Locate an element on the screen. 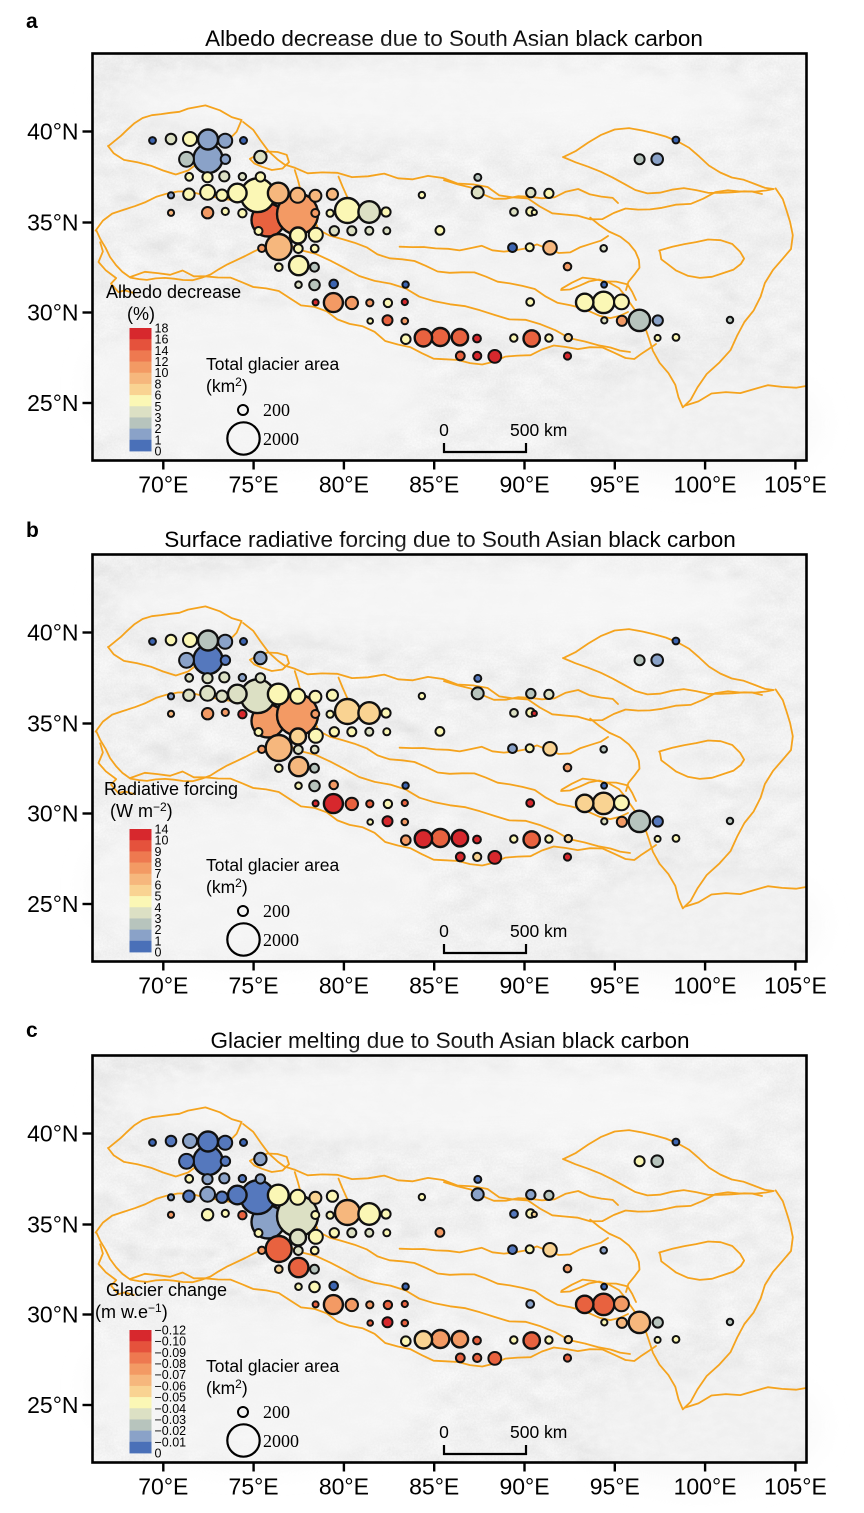 This screenshot has width=864, height=1513. svg-text: −0.06 is located at coordinates (171, 1386).